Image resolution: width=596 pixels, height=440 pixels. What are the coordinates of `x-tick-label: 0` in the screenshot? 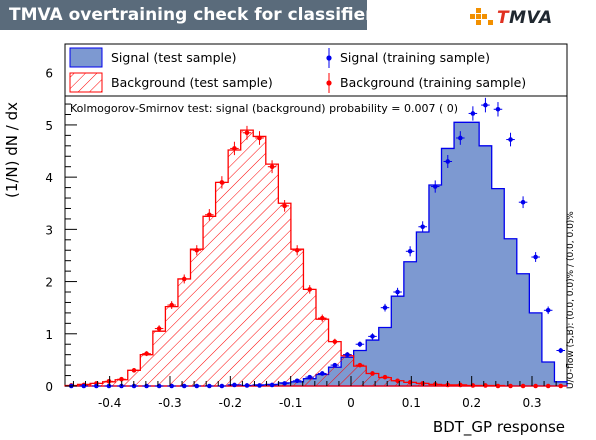 It's located at (351, 403).